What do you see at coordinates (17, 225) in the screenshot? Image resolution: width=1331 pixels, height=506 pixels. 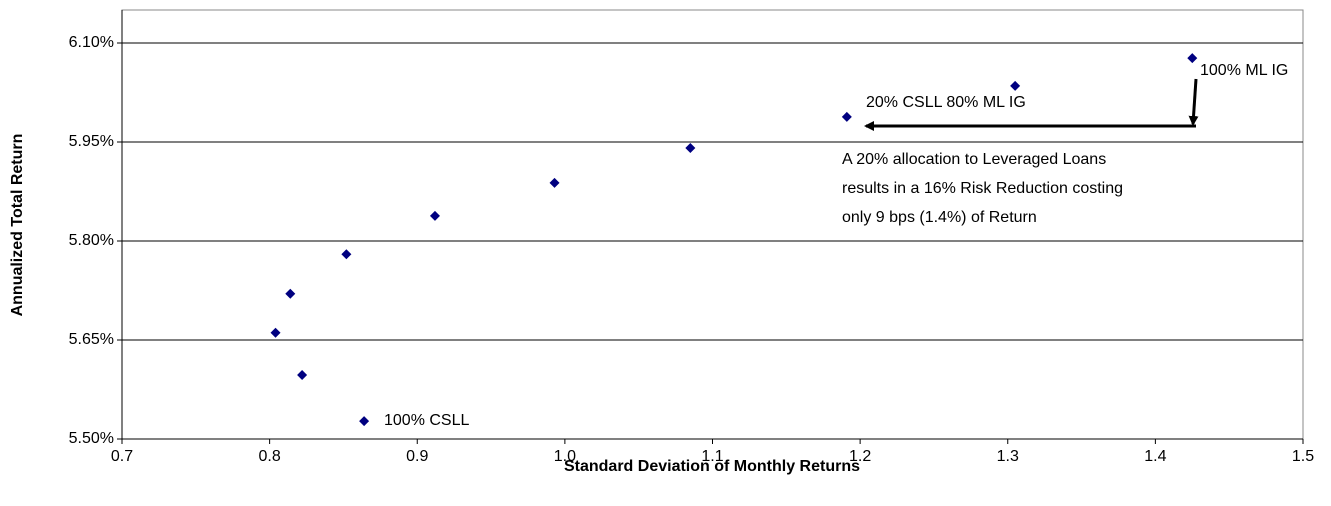 I see `y-axis-title: Annualized Total Return` at bounding box center [17, 225].